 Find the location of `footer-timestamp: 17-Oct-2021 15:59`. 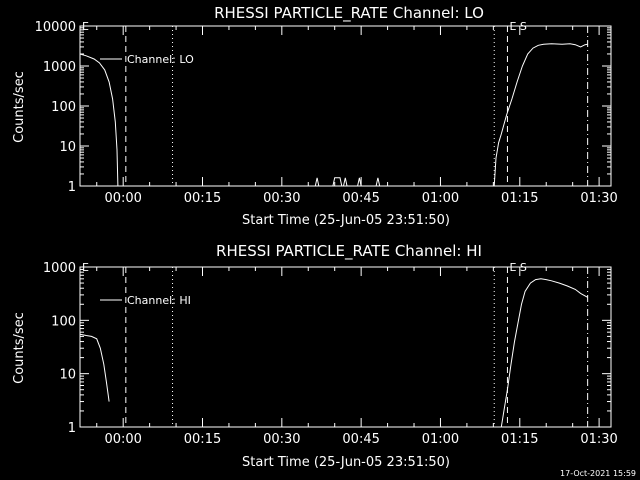

footer-timestamp: 17-Oct-2021 15:59 is located at coordinates (598, 473).